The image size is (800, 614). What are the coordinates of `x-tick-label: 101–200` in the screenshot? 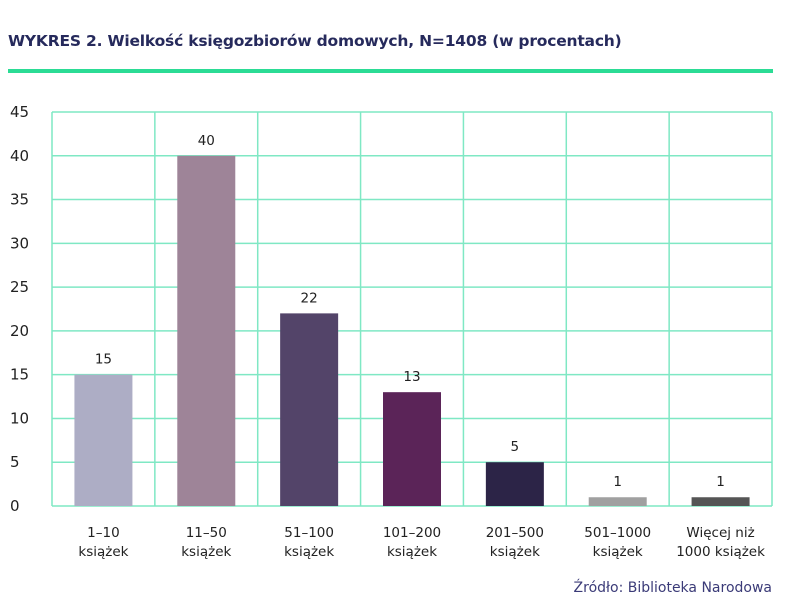 It's located at (412, 533).